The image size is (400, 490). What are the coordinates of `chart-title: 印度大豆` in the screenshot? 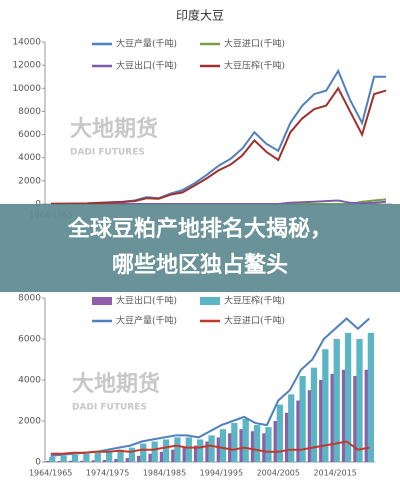 It's located at (200, 15).